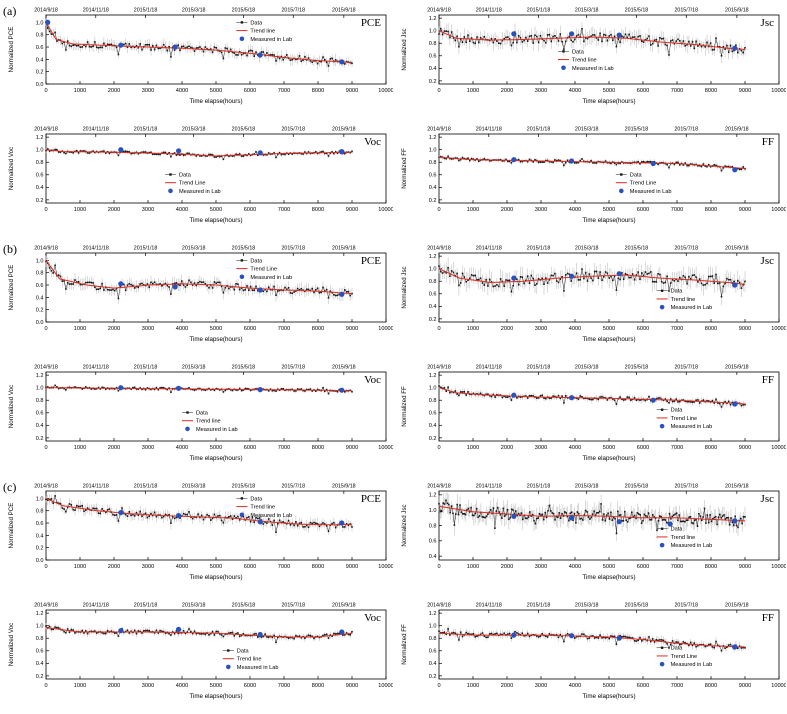 This screenshot has height=714, width=787. Describe the element at coordinates (10, 249) in the screenshot. I see `group-label-b: (b)` at that location.